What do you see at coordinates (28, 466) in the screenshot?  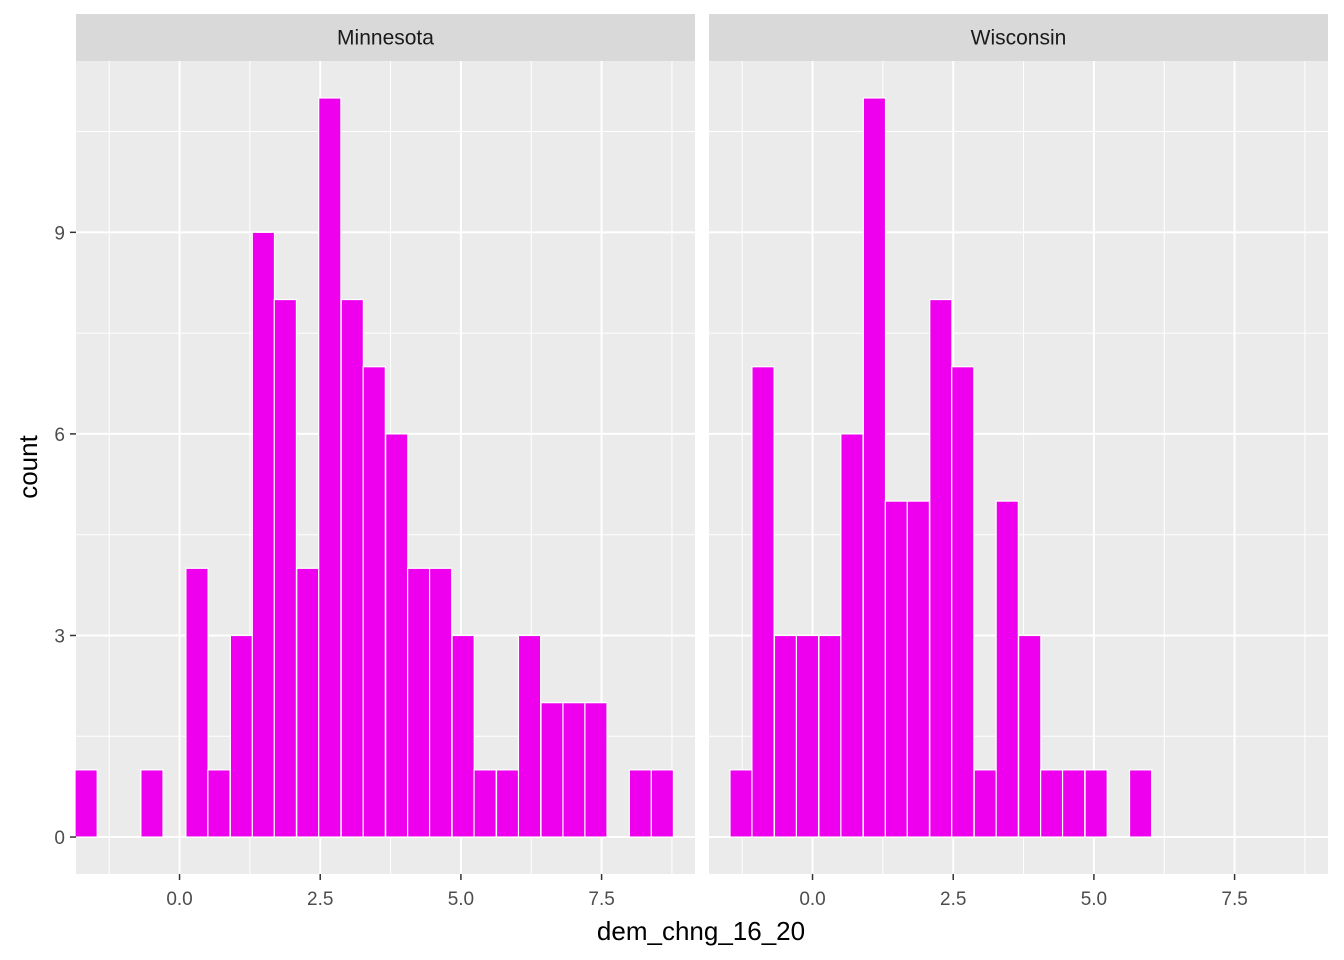 I see `y-axis-title: count` at bounding box center [28, 466].